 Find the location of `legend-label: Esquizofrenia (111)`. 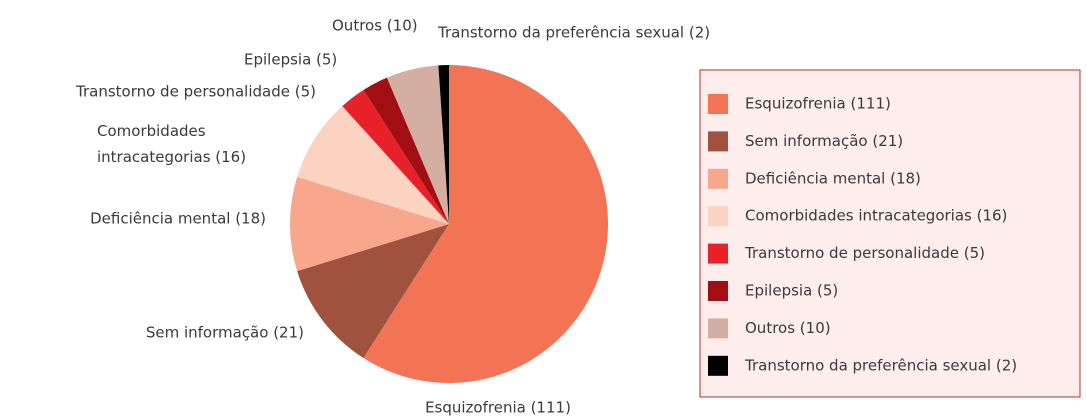

legend-label: Esquizofrenia (111) is located at coordinates (818, 104).